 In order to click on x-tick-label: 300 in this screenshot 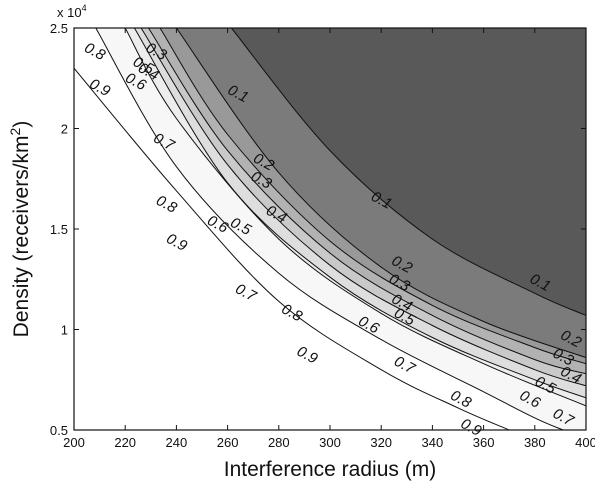, I will do `click(330, 442)`.